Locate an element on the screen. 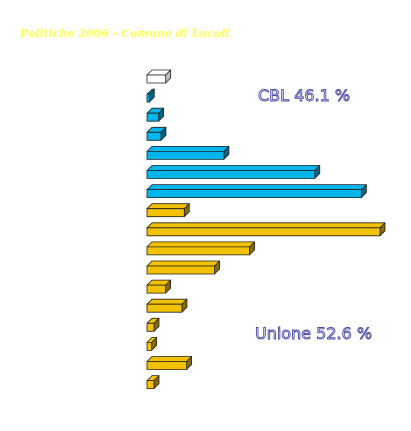 This screenshot has width=411, height=431. page-title: Politiche 2006 - Comune di Lucoli is located at coordinates (125, 33).